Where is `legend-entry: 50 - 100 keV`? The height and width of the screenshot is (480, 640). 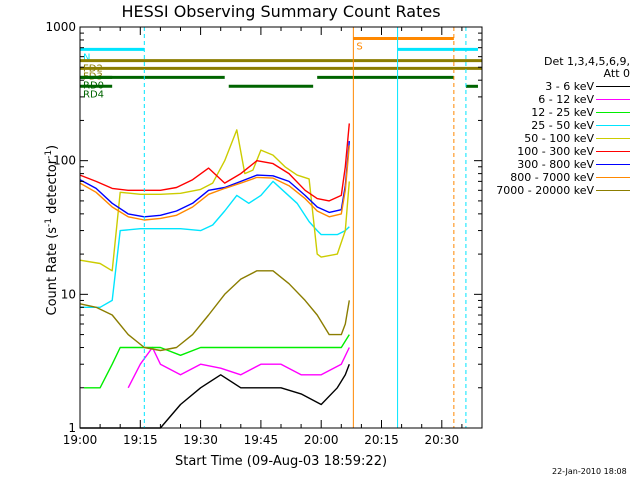
legend-entry: 50 - 100 keV is located at coordinates (561, 138).